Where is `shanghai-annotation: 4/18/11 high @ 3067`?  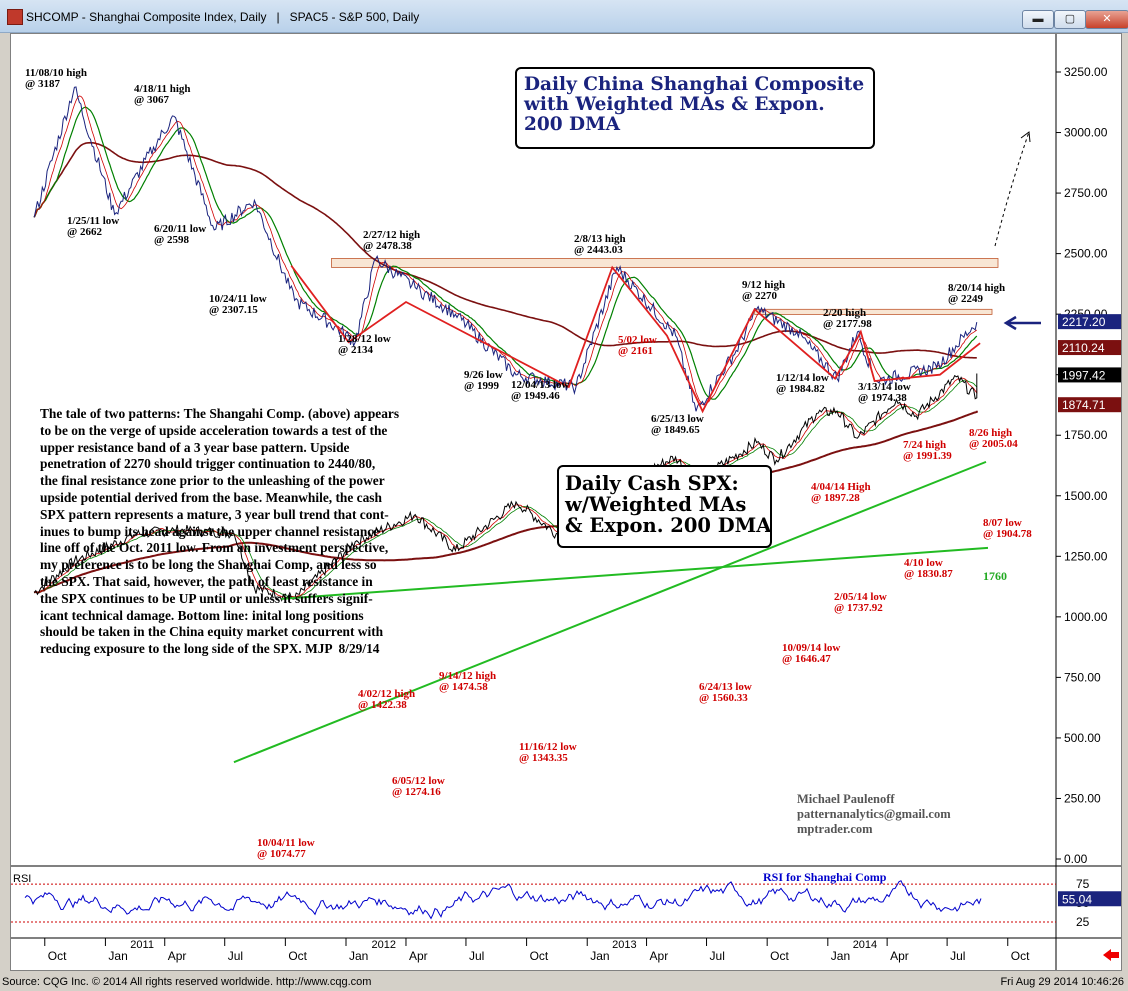
shanghai-annotation: 4/18/11 high @ 3067 is located at coordinates (162, 94).